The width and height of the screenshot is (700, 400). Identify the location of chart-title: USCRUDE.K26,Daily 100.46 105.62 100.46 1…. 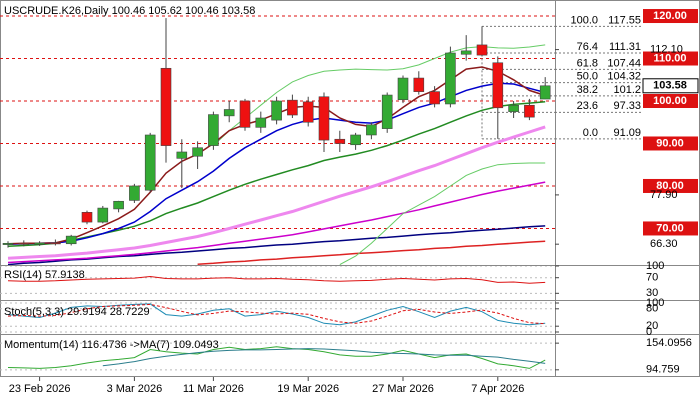
(129, 11).